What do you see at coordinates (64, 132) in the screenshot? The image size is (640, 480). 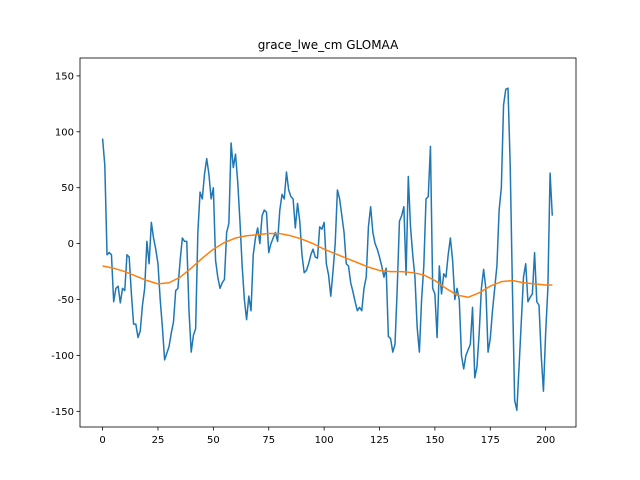 I see `y-tick-label: 100` at bounding box center [64, 132].